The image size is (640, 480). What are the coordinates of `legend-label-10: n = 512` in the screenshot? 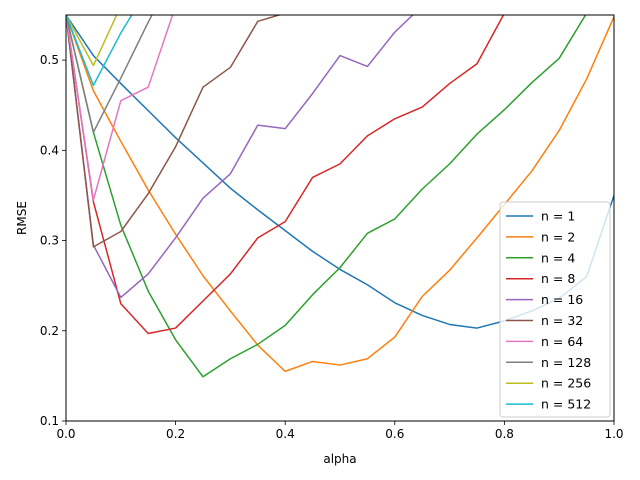 It's located at (566, 404).